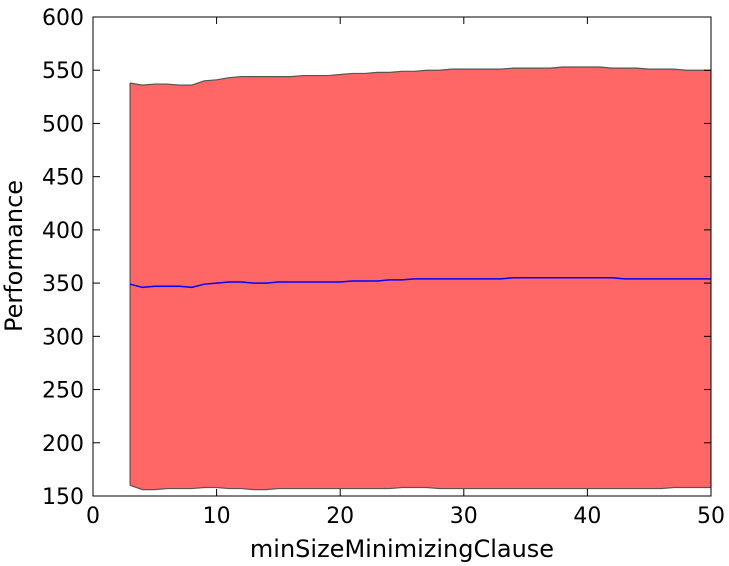  I want to click on y-tick-label: 150, so click(63, 497).